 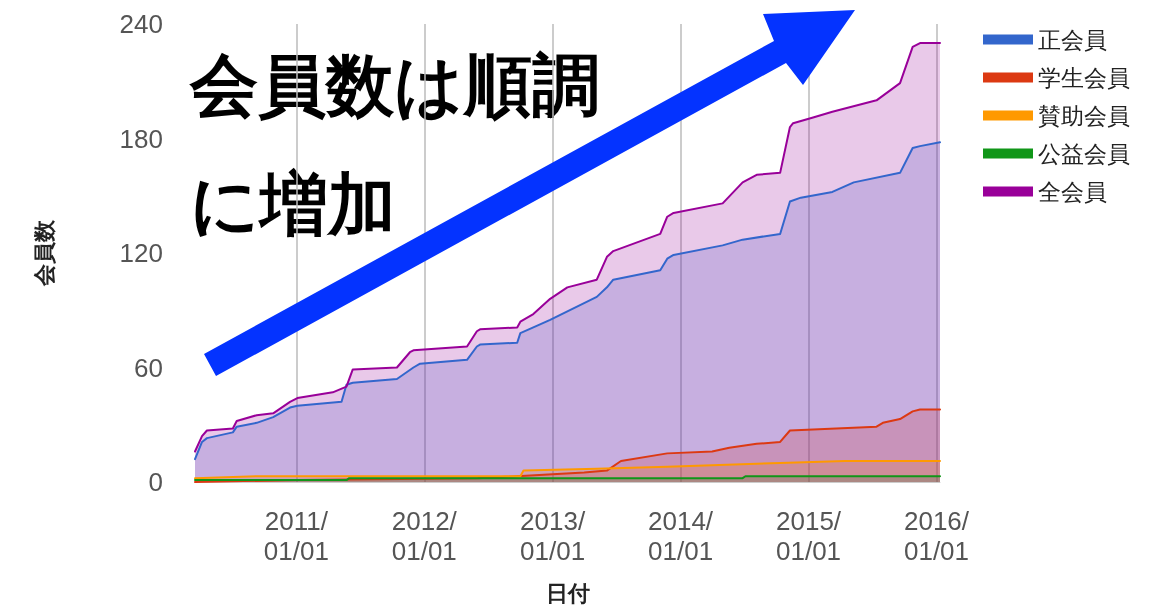 What do you see at coordinates (1084, 153) in the screenshot?
I see `legend-label: 公益会員` at bounding box center [1084, 153].